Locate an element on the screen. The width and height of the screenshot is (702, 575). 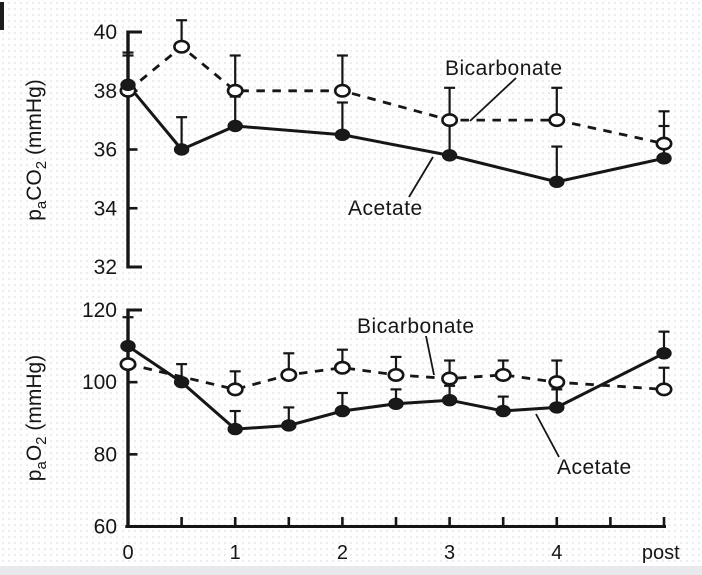
y-tick-label: 120 is located at coordinates (99, 310).